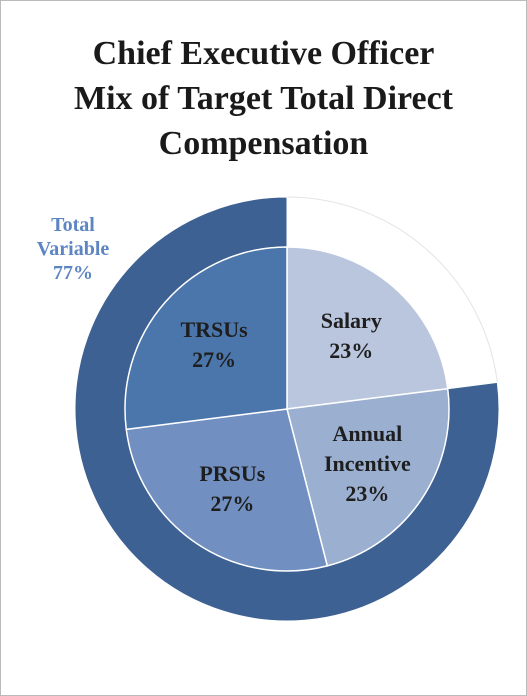 The height and width of the screenshot is (696, 527). Describe the element at coordinates (232, 474) in the screenshot. I see `label-text: PRSUs` at that location.